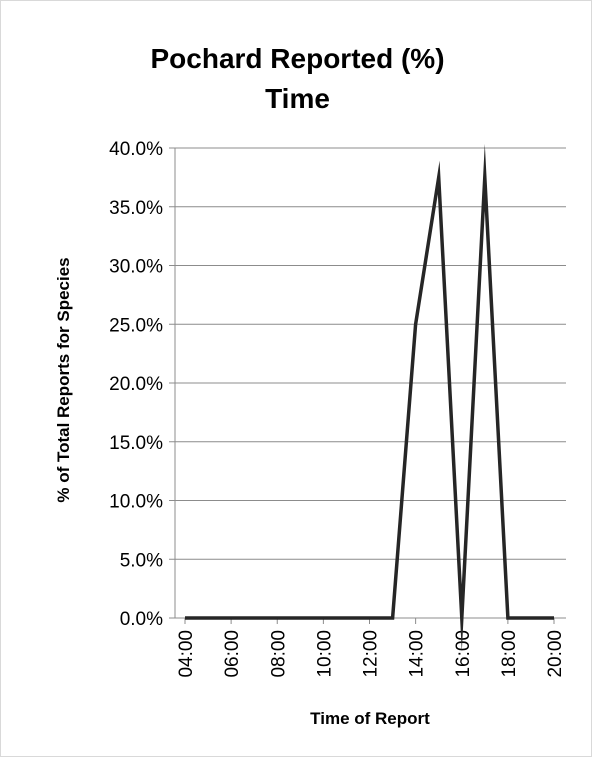  Describe the element at coordinates (232, 654) in the screenshot. I see `x-tick-label: 06:00` at that location.